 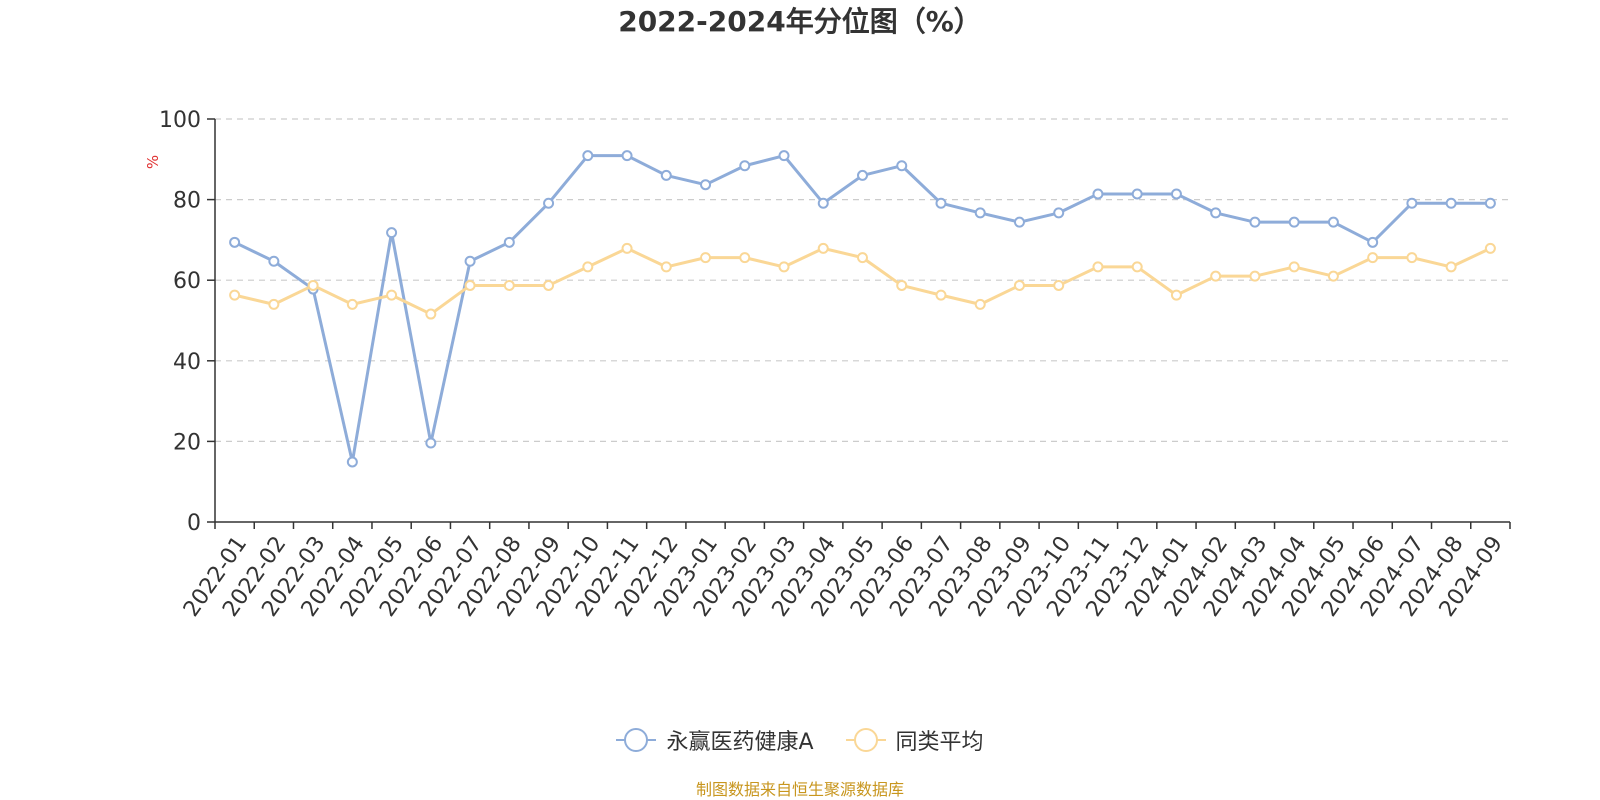 I want to click on legend-item-2: 同类平均, so click(x=914, y=740).